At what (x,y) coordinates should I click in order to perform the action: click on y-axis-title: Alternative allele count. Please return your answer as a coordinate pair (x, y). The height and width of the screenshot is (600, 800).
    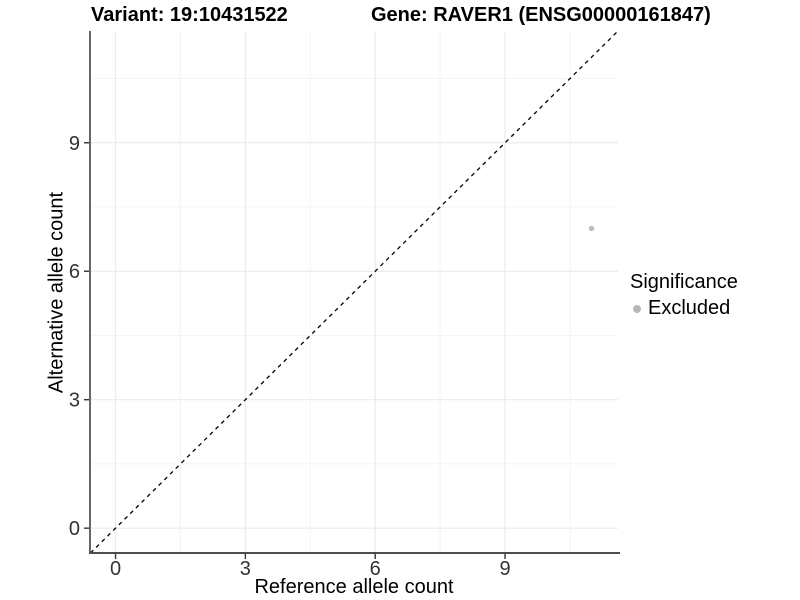
    Looking at the image, I should click on (56, 292).